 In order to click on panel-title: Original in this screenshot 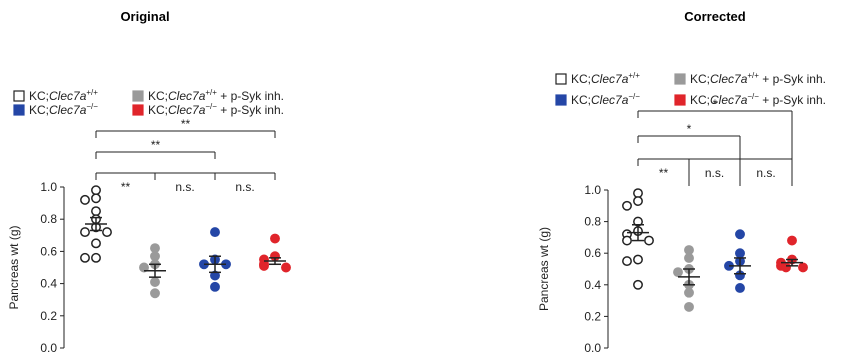, I will do `click(144, 16)`.